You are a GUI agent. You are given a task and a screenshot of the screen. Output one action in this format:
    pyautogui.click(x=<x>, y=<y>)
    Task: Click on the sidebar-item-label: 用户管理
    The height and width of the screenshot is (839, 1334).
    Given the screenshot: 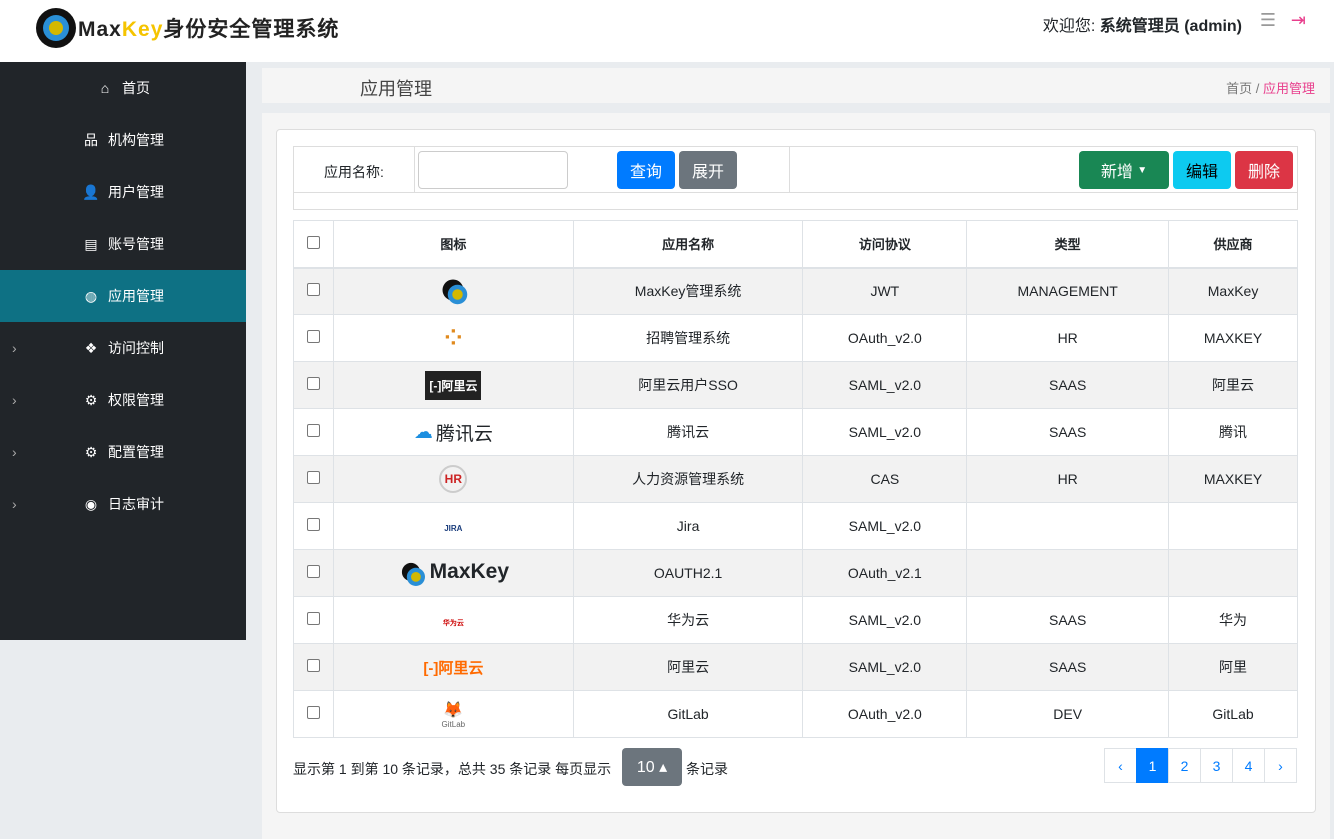 What is the action you would take?
    pyautogui.click(x=136, y=192)
    